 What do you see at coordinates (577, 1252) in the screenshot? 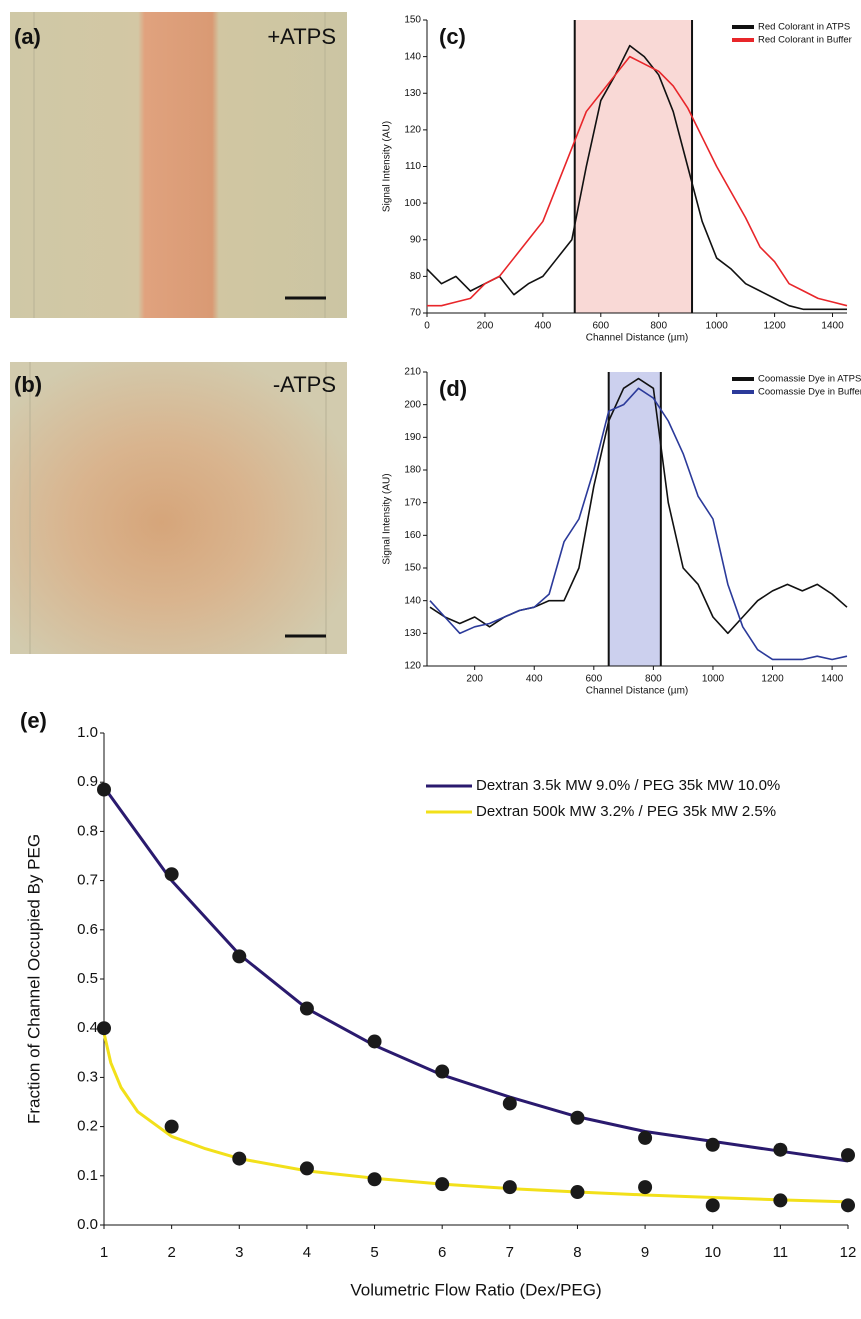
I see `x-tick-label: 8` at bounding box center [577, 1252].